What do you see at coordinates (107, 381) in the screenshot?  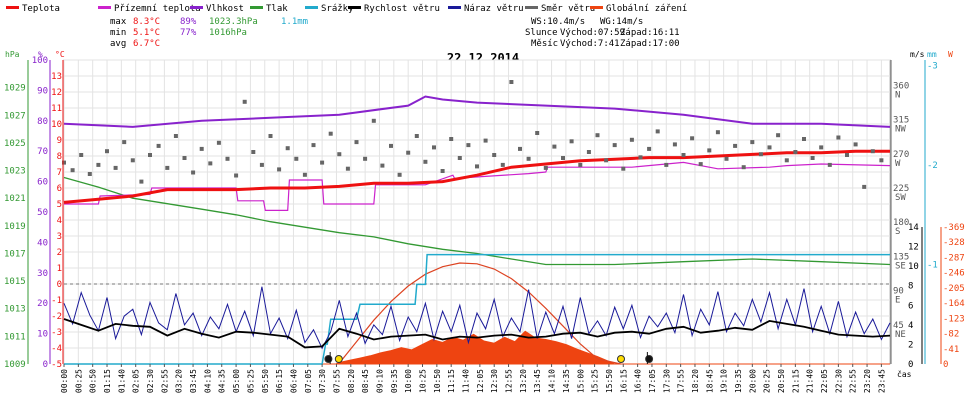 I see `x-tick-label: 01:15` at bounding box center [107, 381].